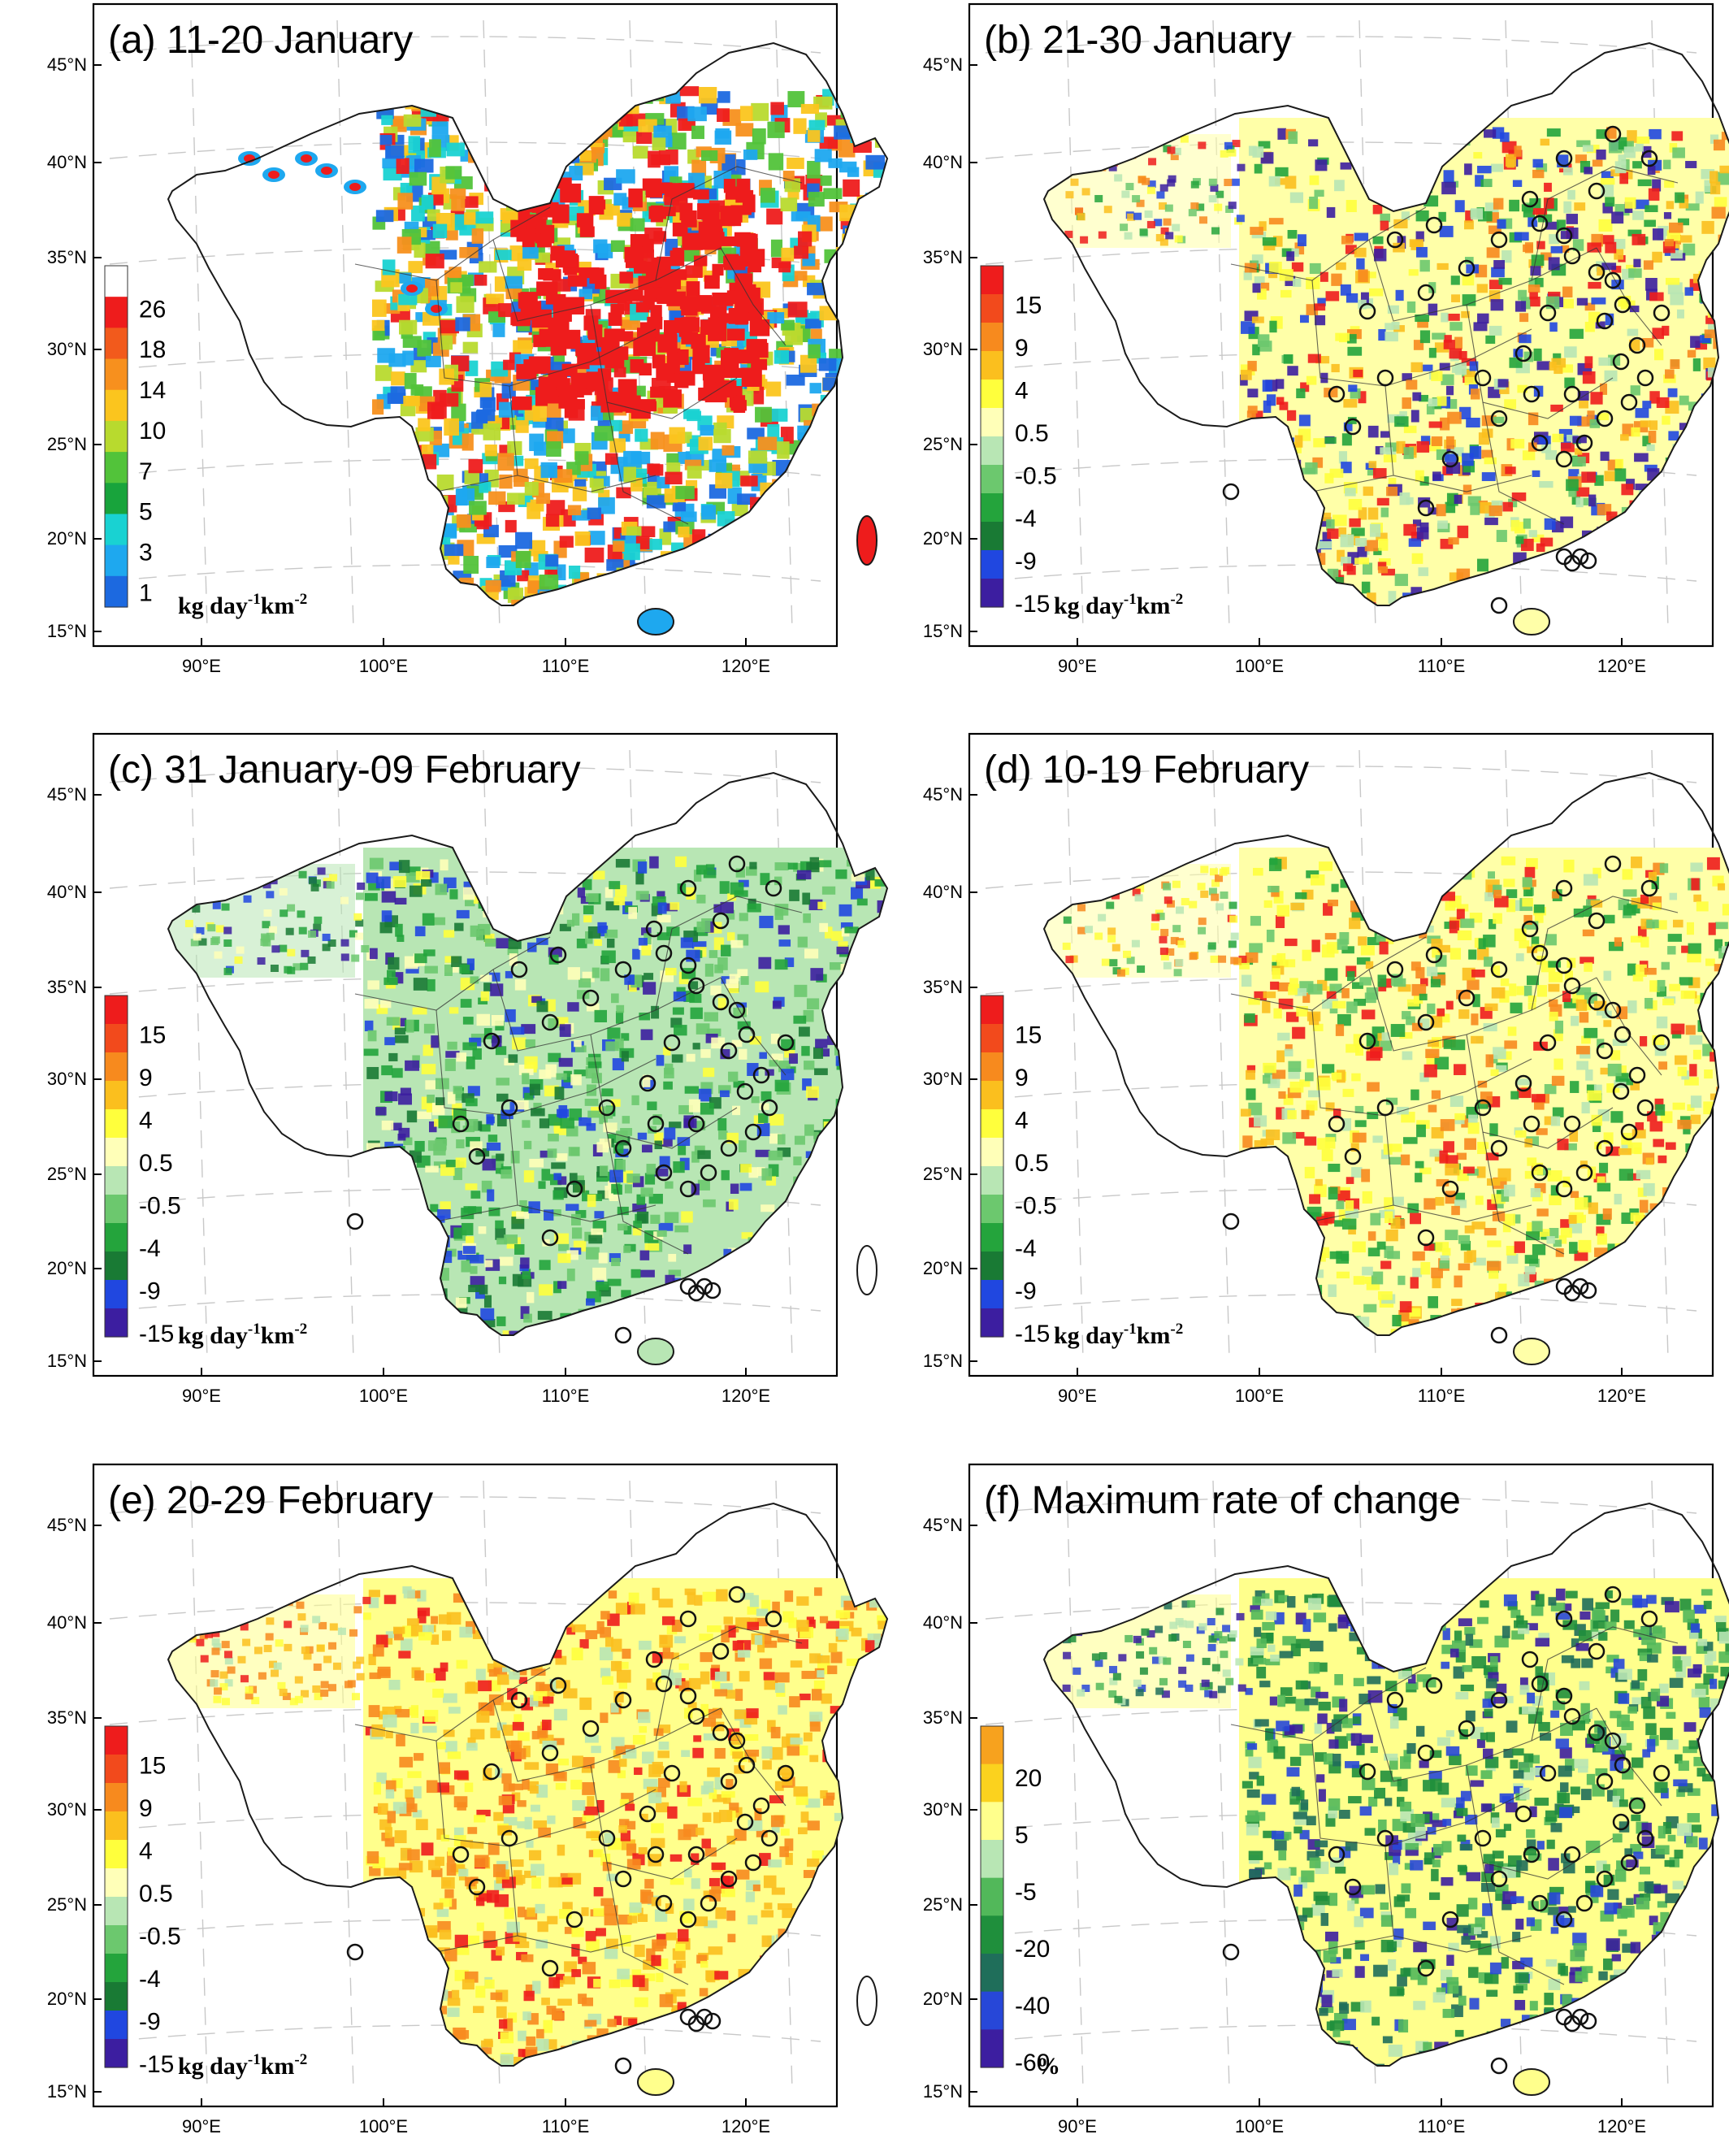 The height and width of the screenshot is (2156, 1729). Describe the element at coordinates (146, 471) in the screenshot. I see `colorbar-label: 7` at that location.